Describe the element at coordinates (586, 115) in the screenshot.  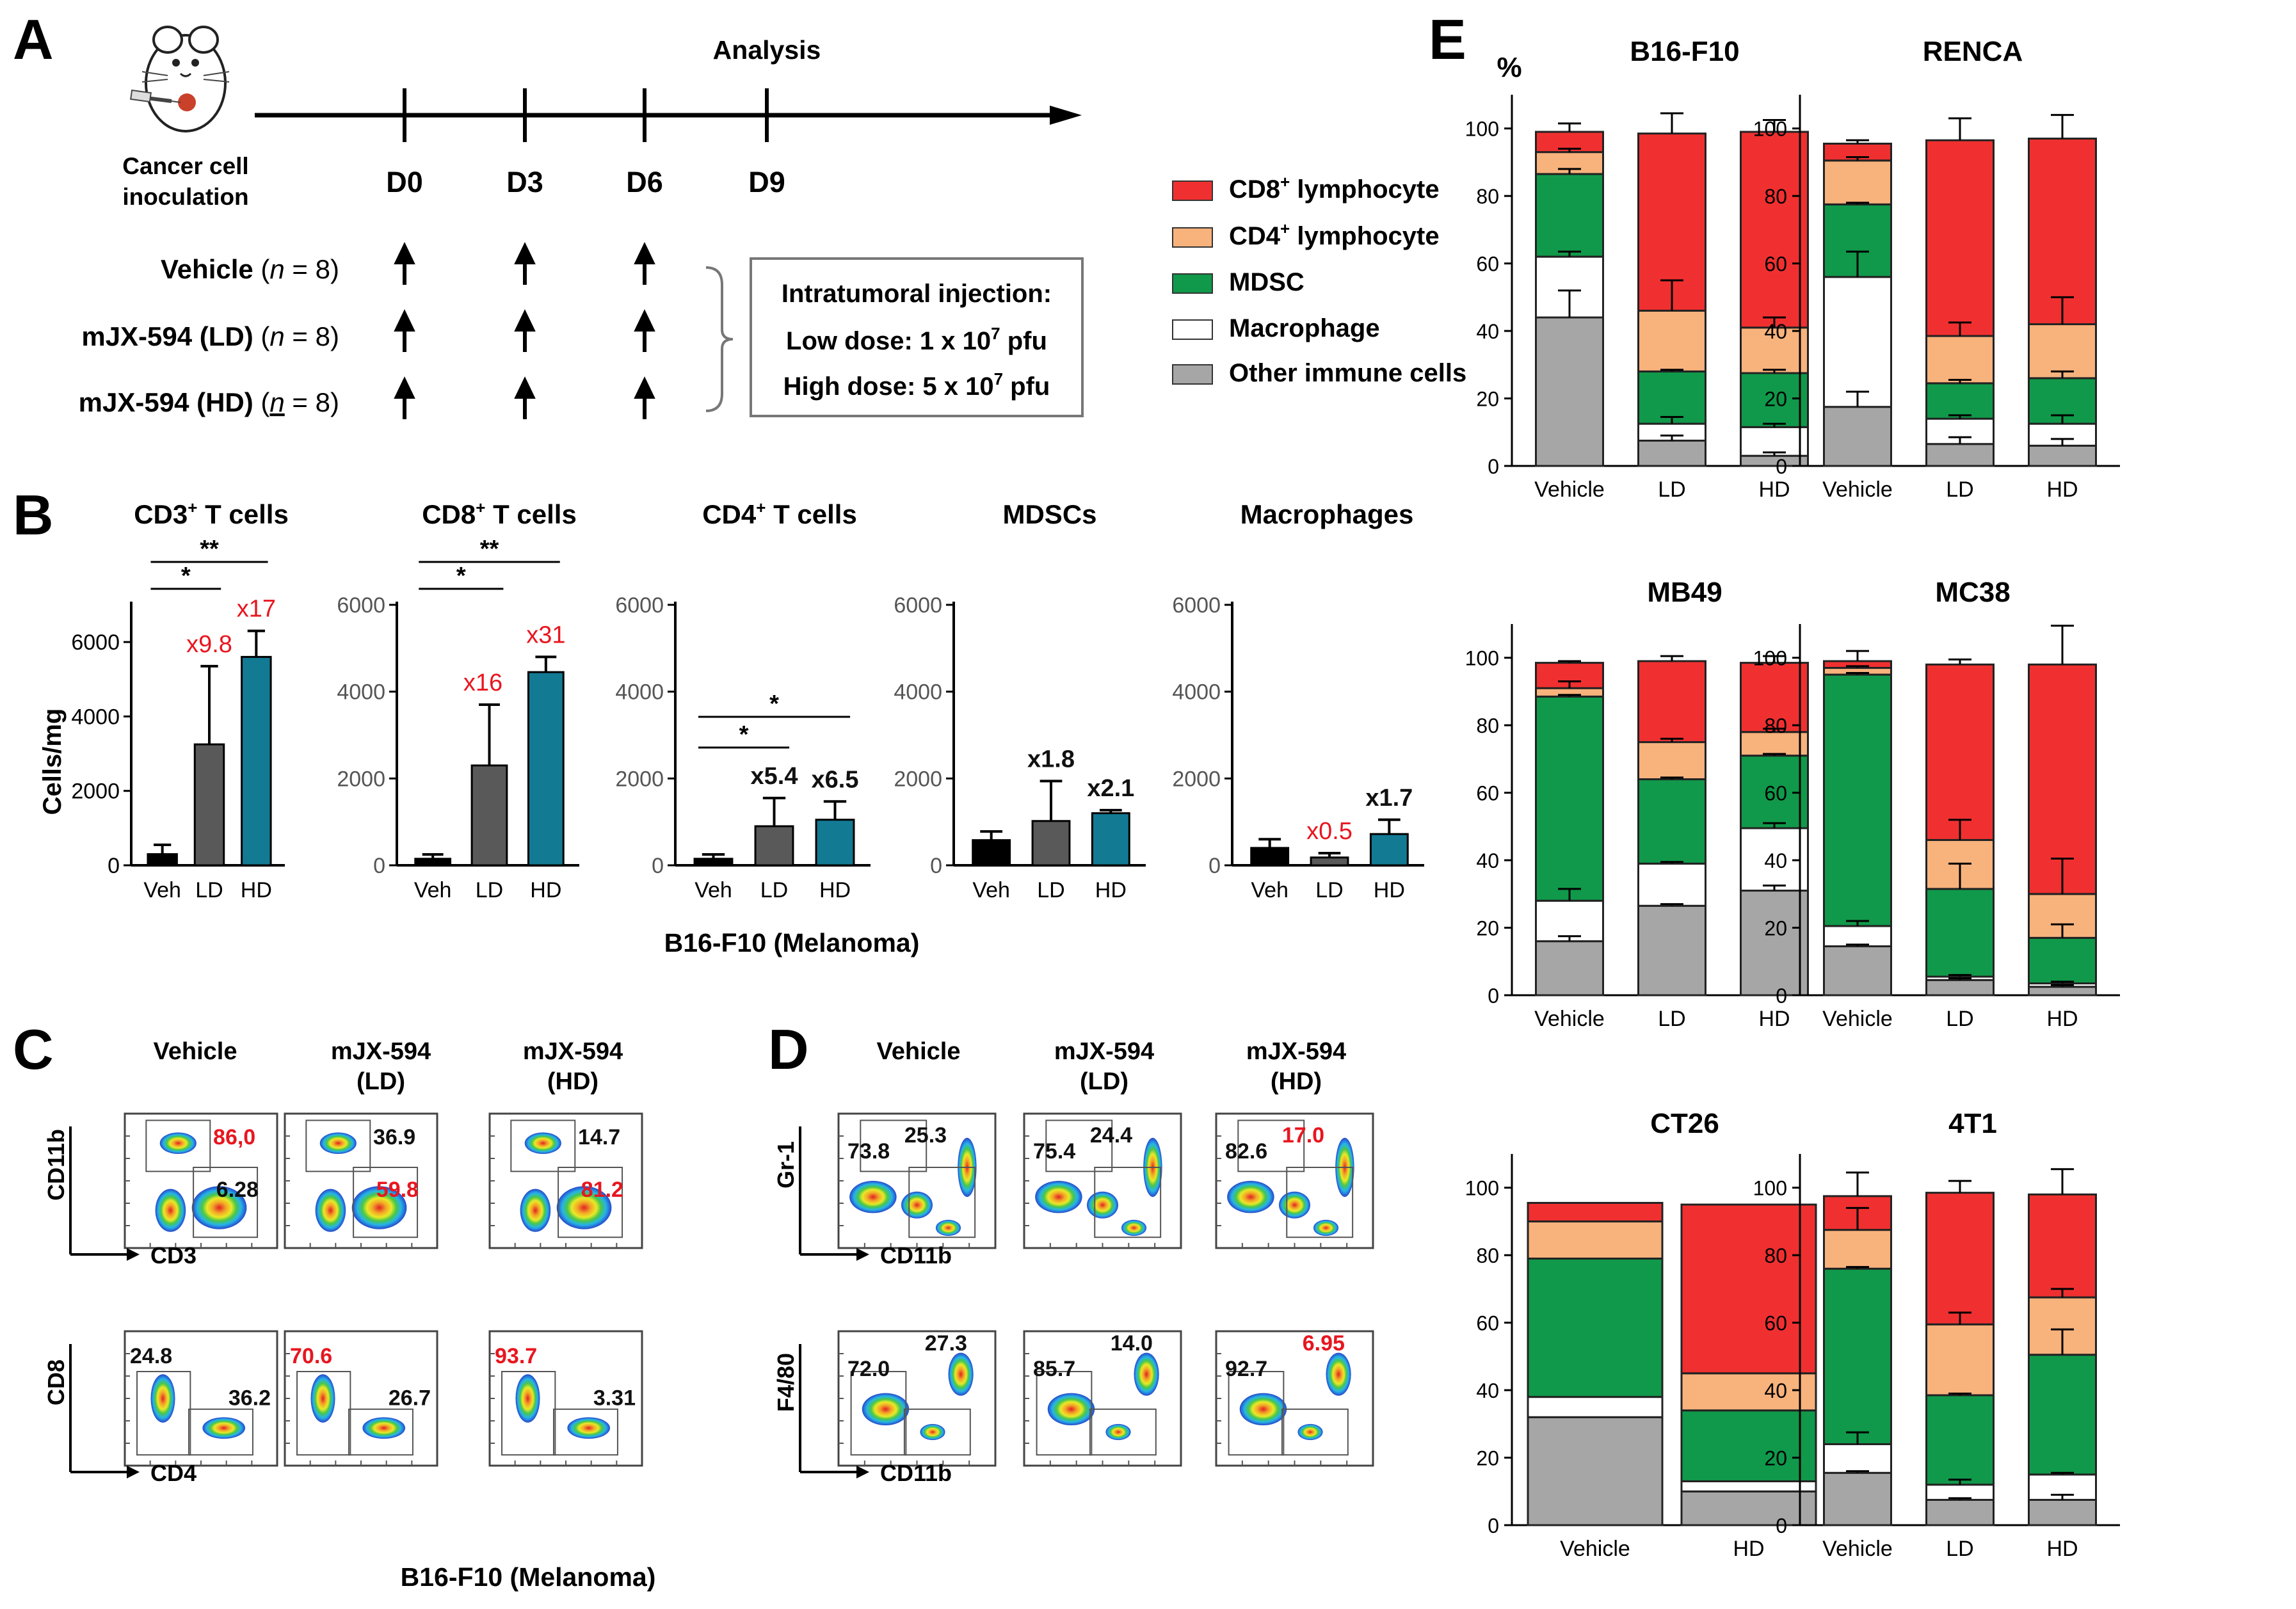
I see `timeline-ticks` at that location.